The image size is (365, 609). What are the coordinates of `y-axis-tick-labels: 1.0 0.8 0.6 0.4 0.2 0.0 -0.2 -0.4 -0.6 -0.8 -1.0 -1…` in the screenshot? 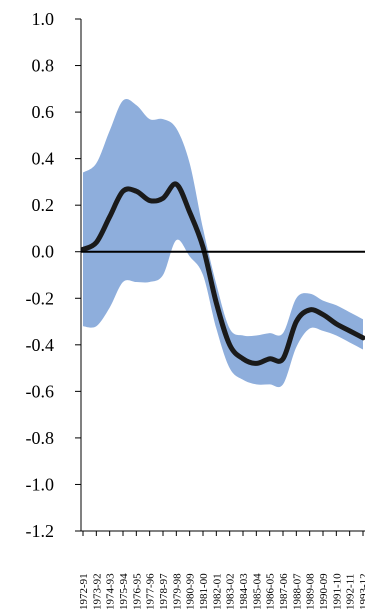 It's located at (40, 275).